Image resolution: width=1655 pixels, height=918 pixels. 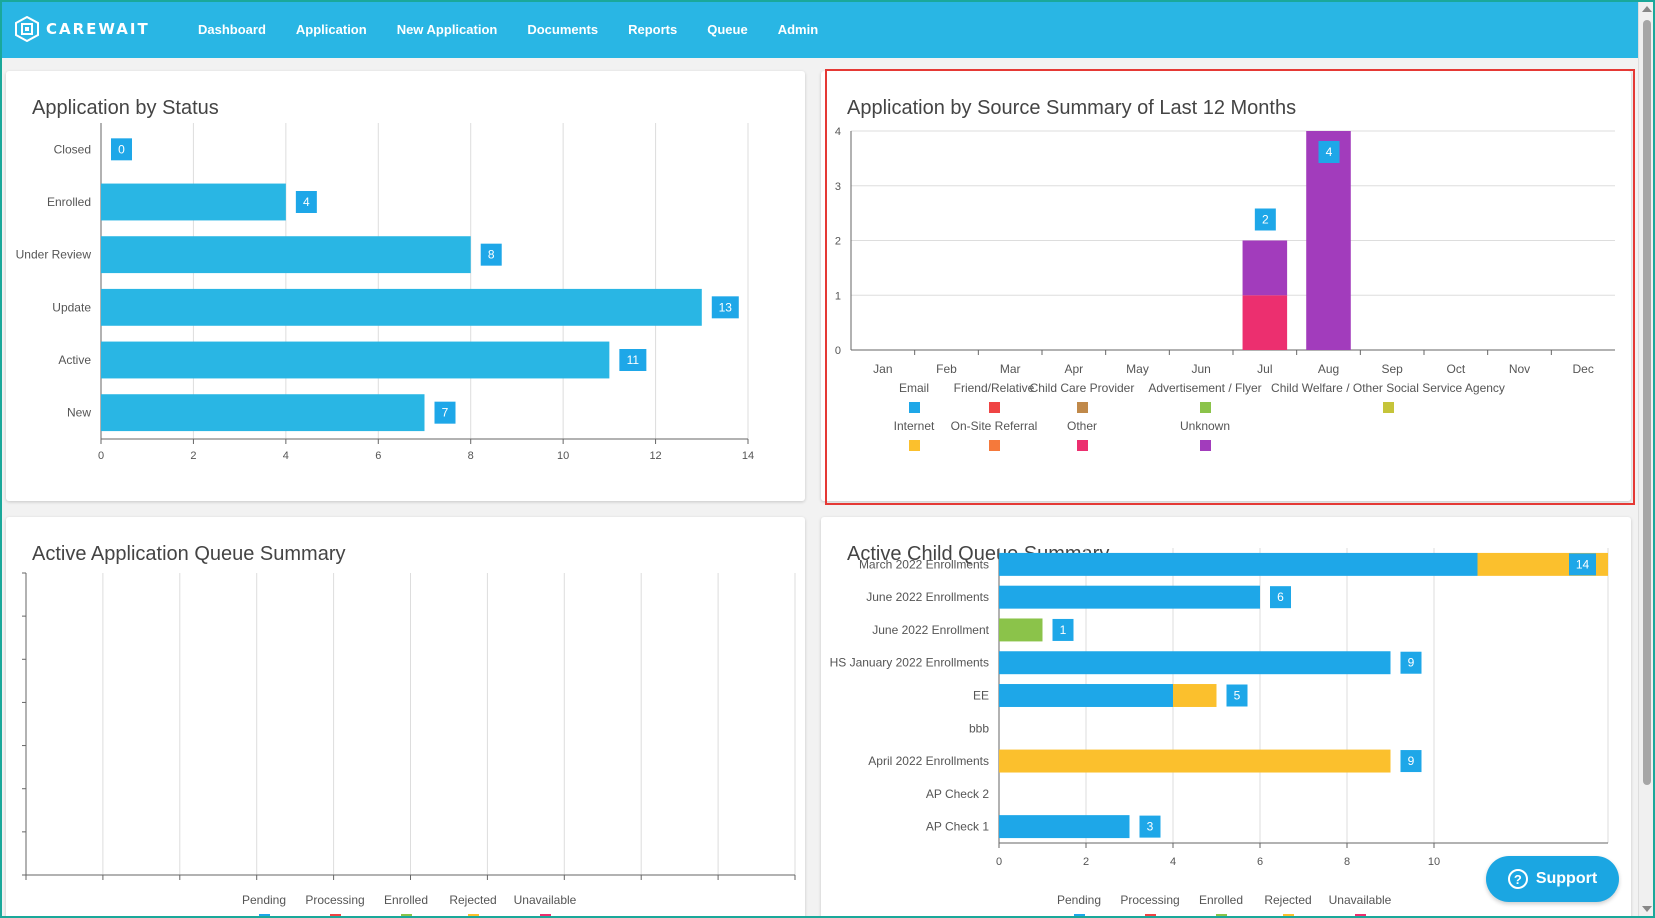 I want to click on category-label: EE, so click(x=981, y=696).